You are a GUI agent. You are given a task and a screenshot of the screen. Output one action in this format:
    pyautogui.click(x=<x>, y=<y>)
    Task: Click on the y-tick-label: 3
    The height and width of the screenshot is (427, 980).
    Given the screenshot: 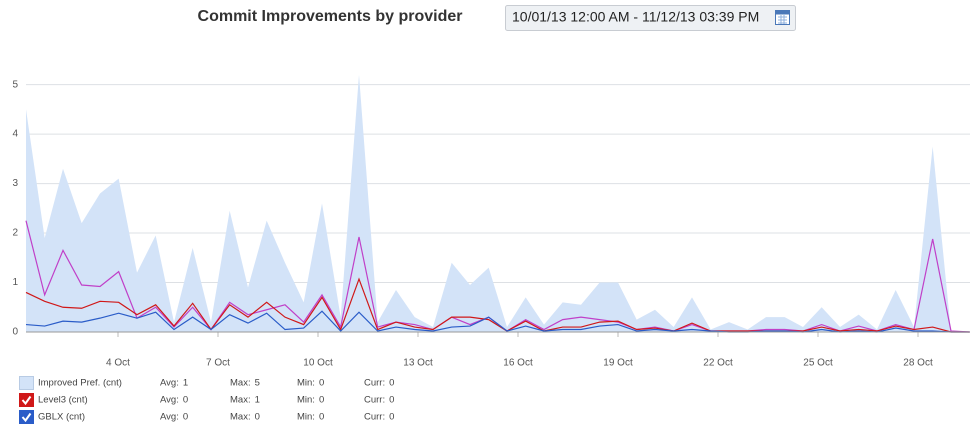 What is the action you would take?
    pyautogui.click(x=15, y=183)
    